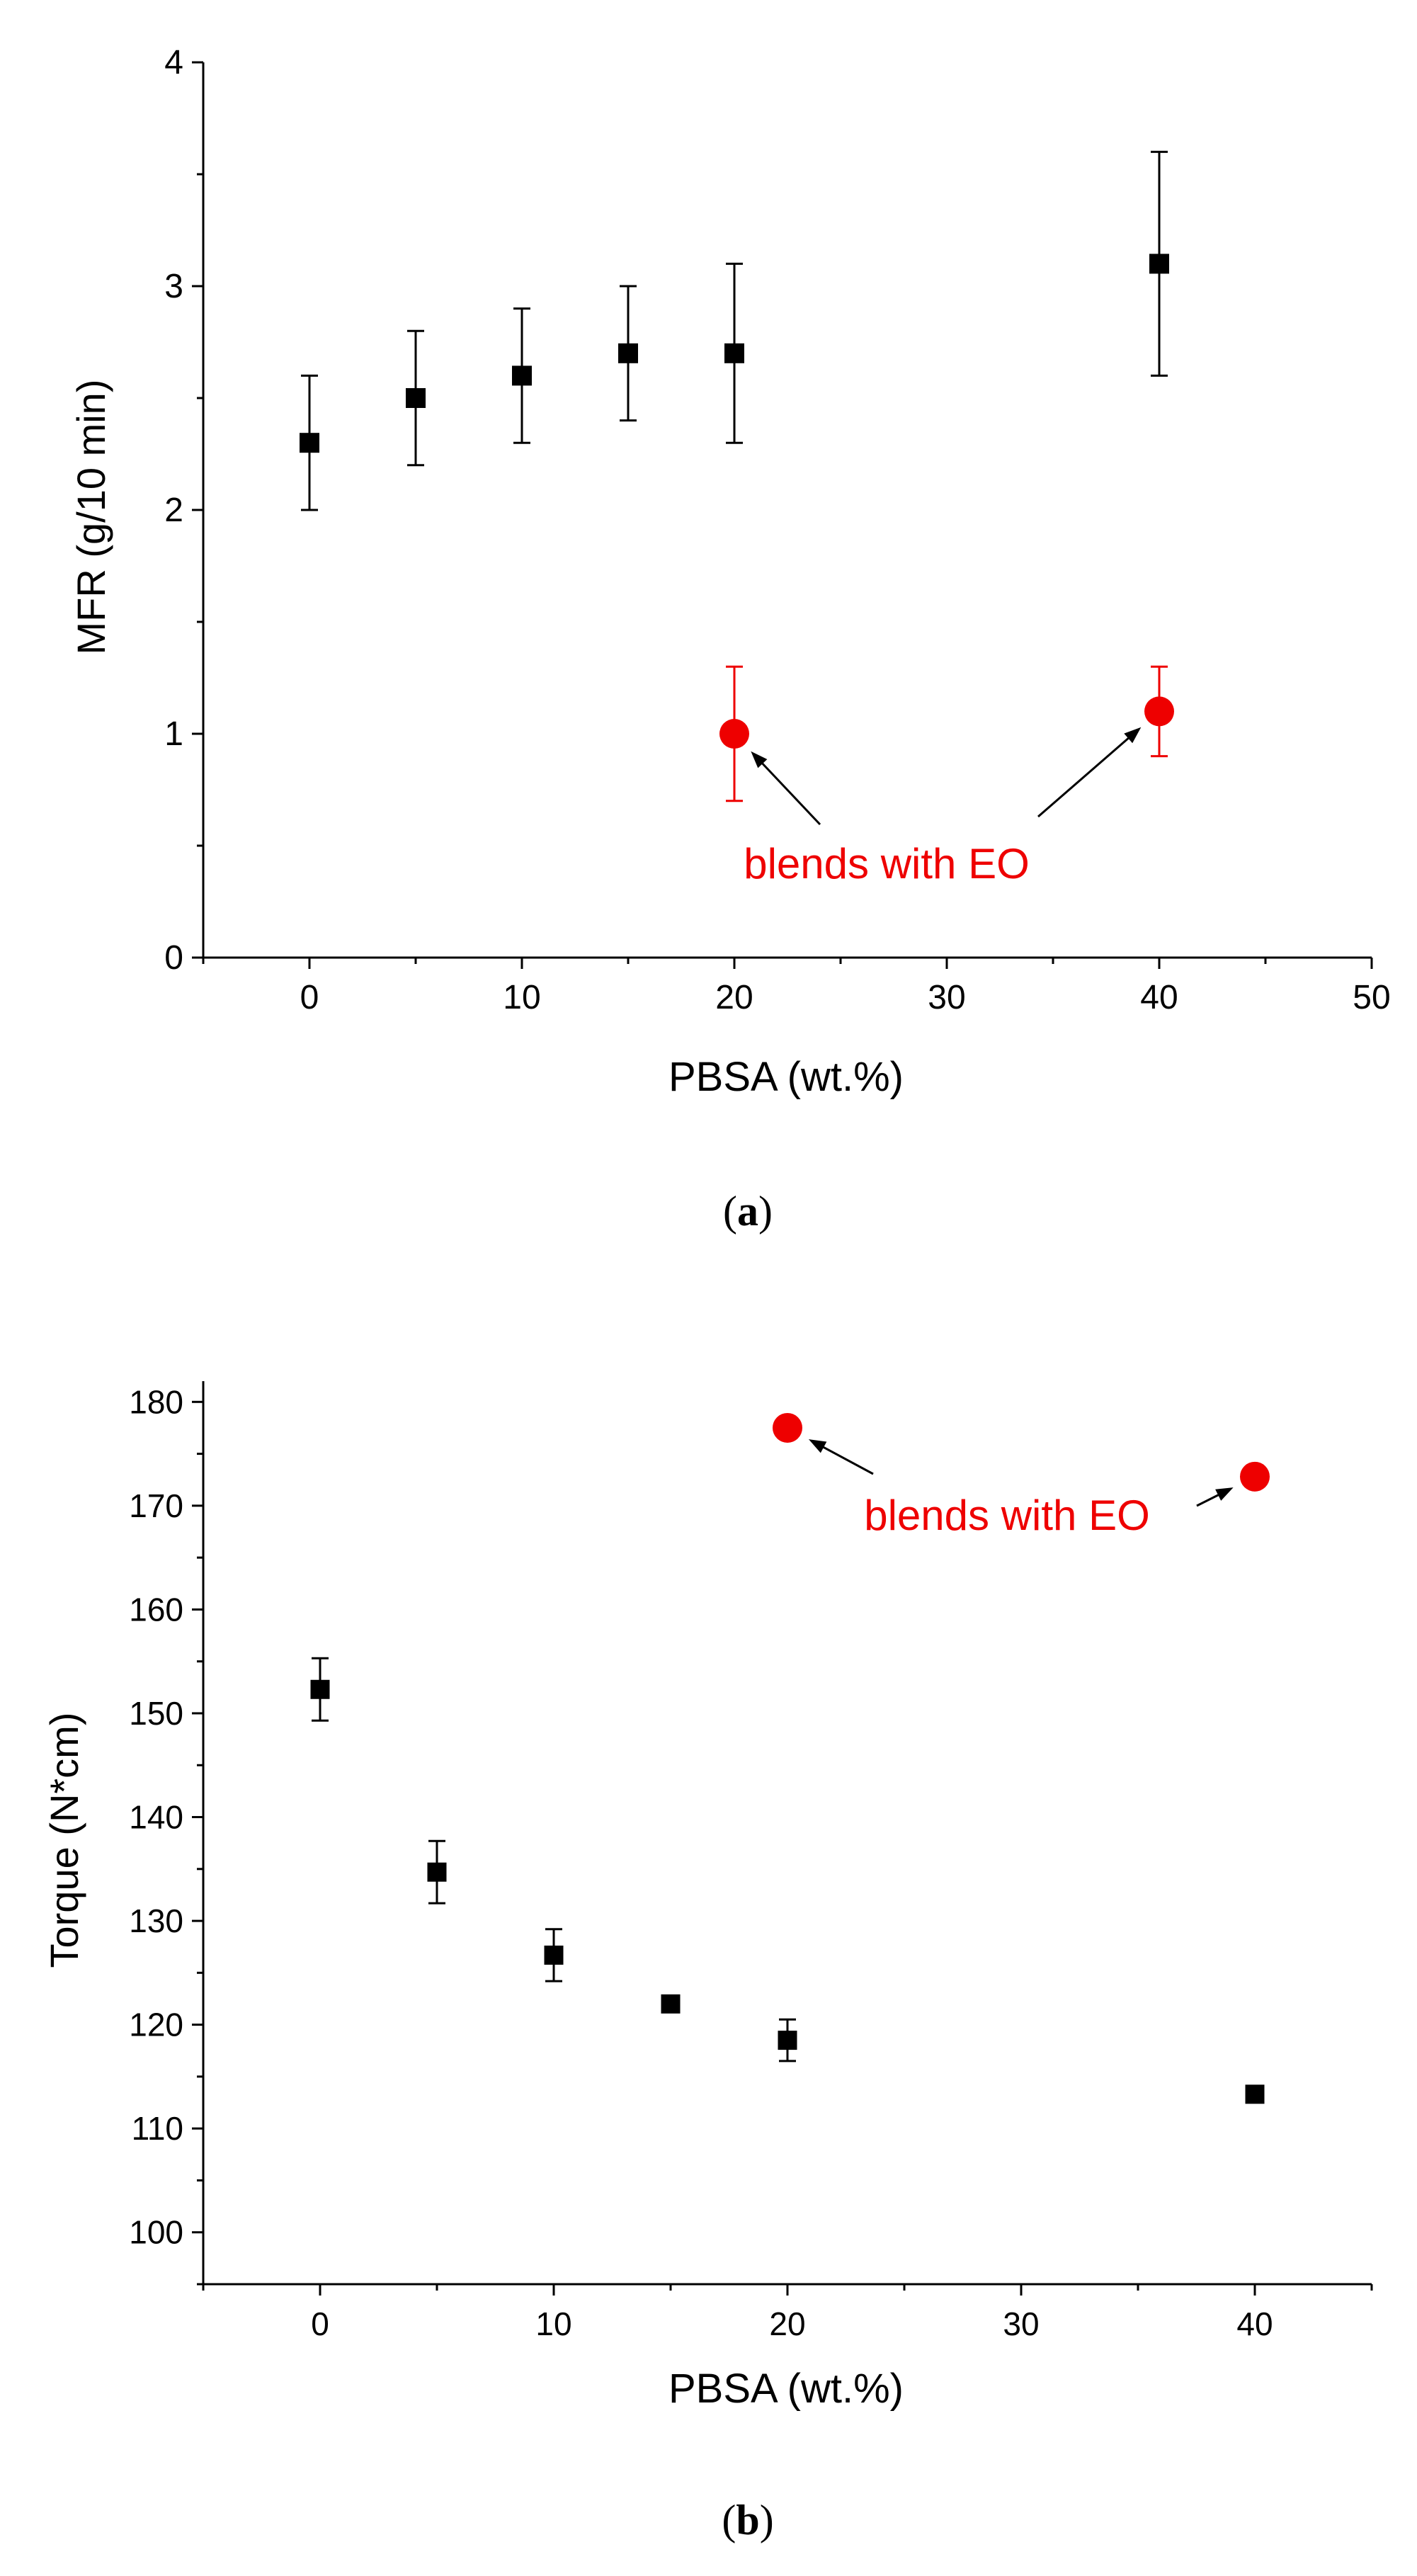  What do you see at coordinates (64, 1840) in the screenshot?
I see `panel-b-y-axis-label: Torque (N*cm)` at bounding box center [64, 1840].